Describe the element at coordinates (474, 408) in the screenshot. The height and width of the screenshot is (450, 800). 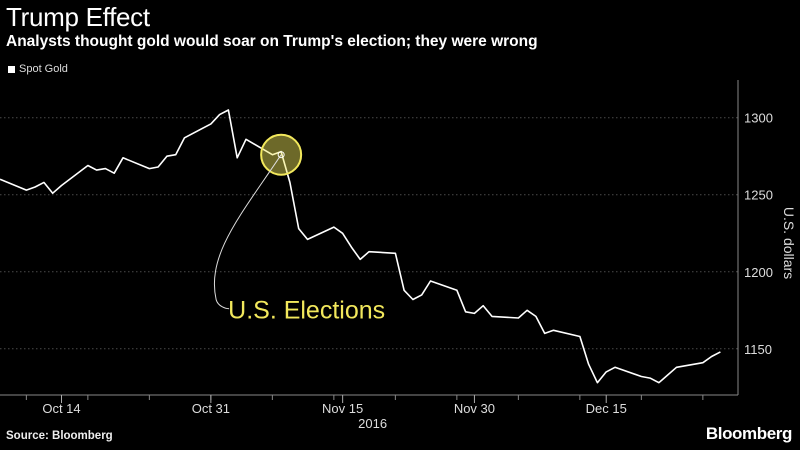
I see `x-tick-label: Nov 30` at that location.